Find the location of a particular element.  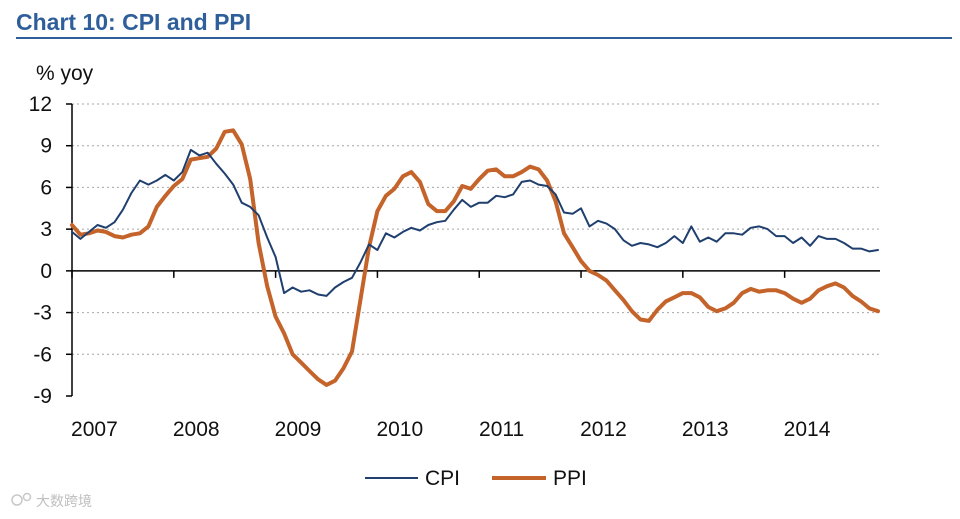

y-tick-label: 6 is located at coordinates (46, 187).